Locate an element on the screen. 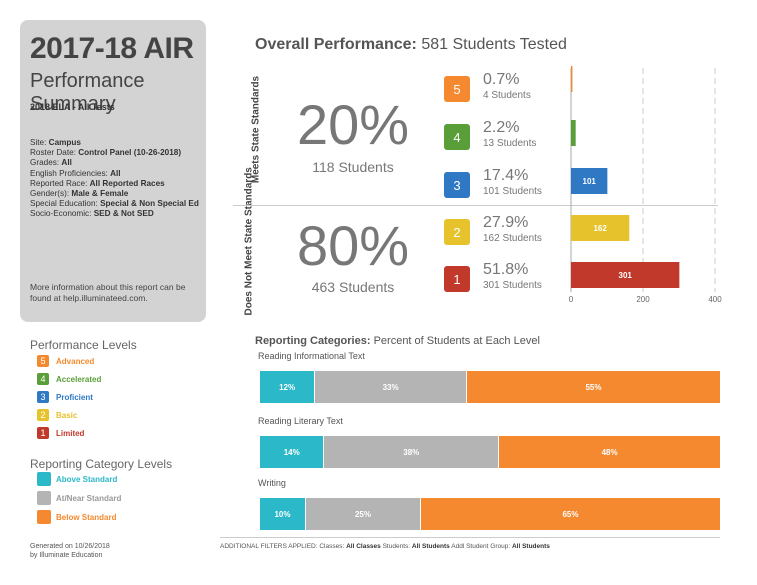  segment-above-standard: 12% is located at coordinates (288, 387).